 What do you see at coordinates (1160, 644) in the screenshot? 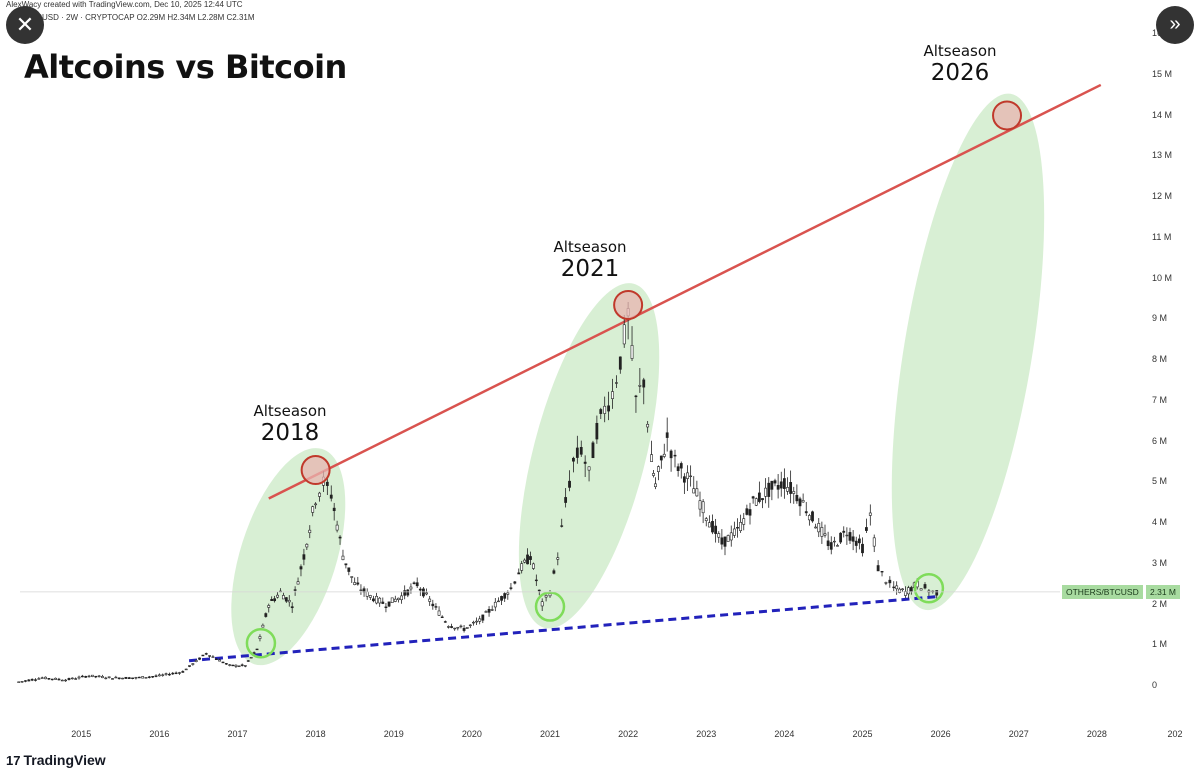
I see `y-tick-label: 1 M` at bounding box center [1160, 644].